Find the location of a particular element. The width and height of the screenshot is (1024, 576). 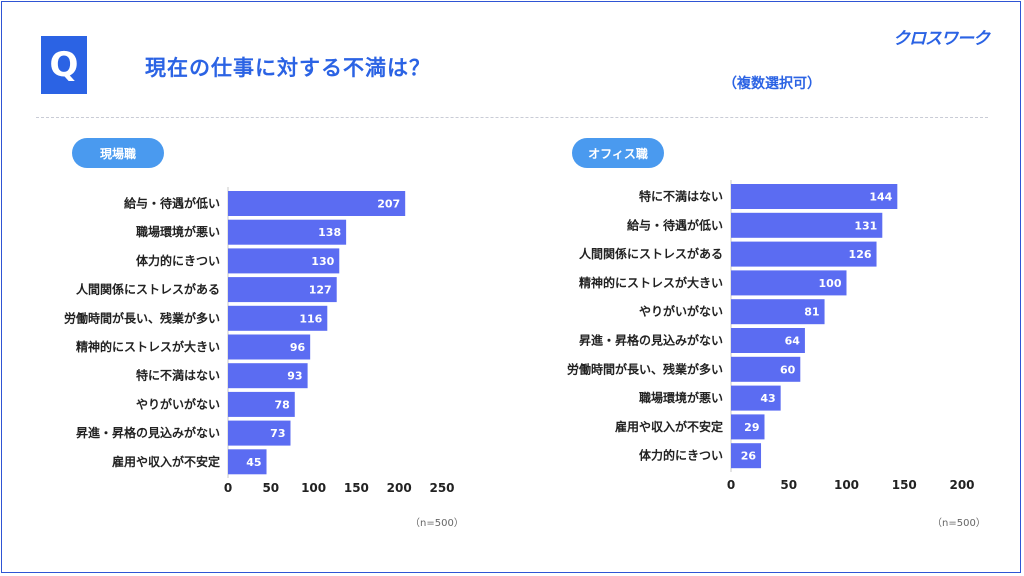

right-tick-label: 0 is located at coordinates (731, 485).